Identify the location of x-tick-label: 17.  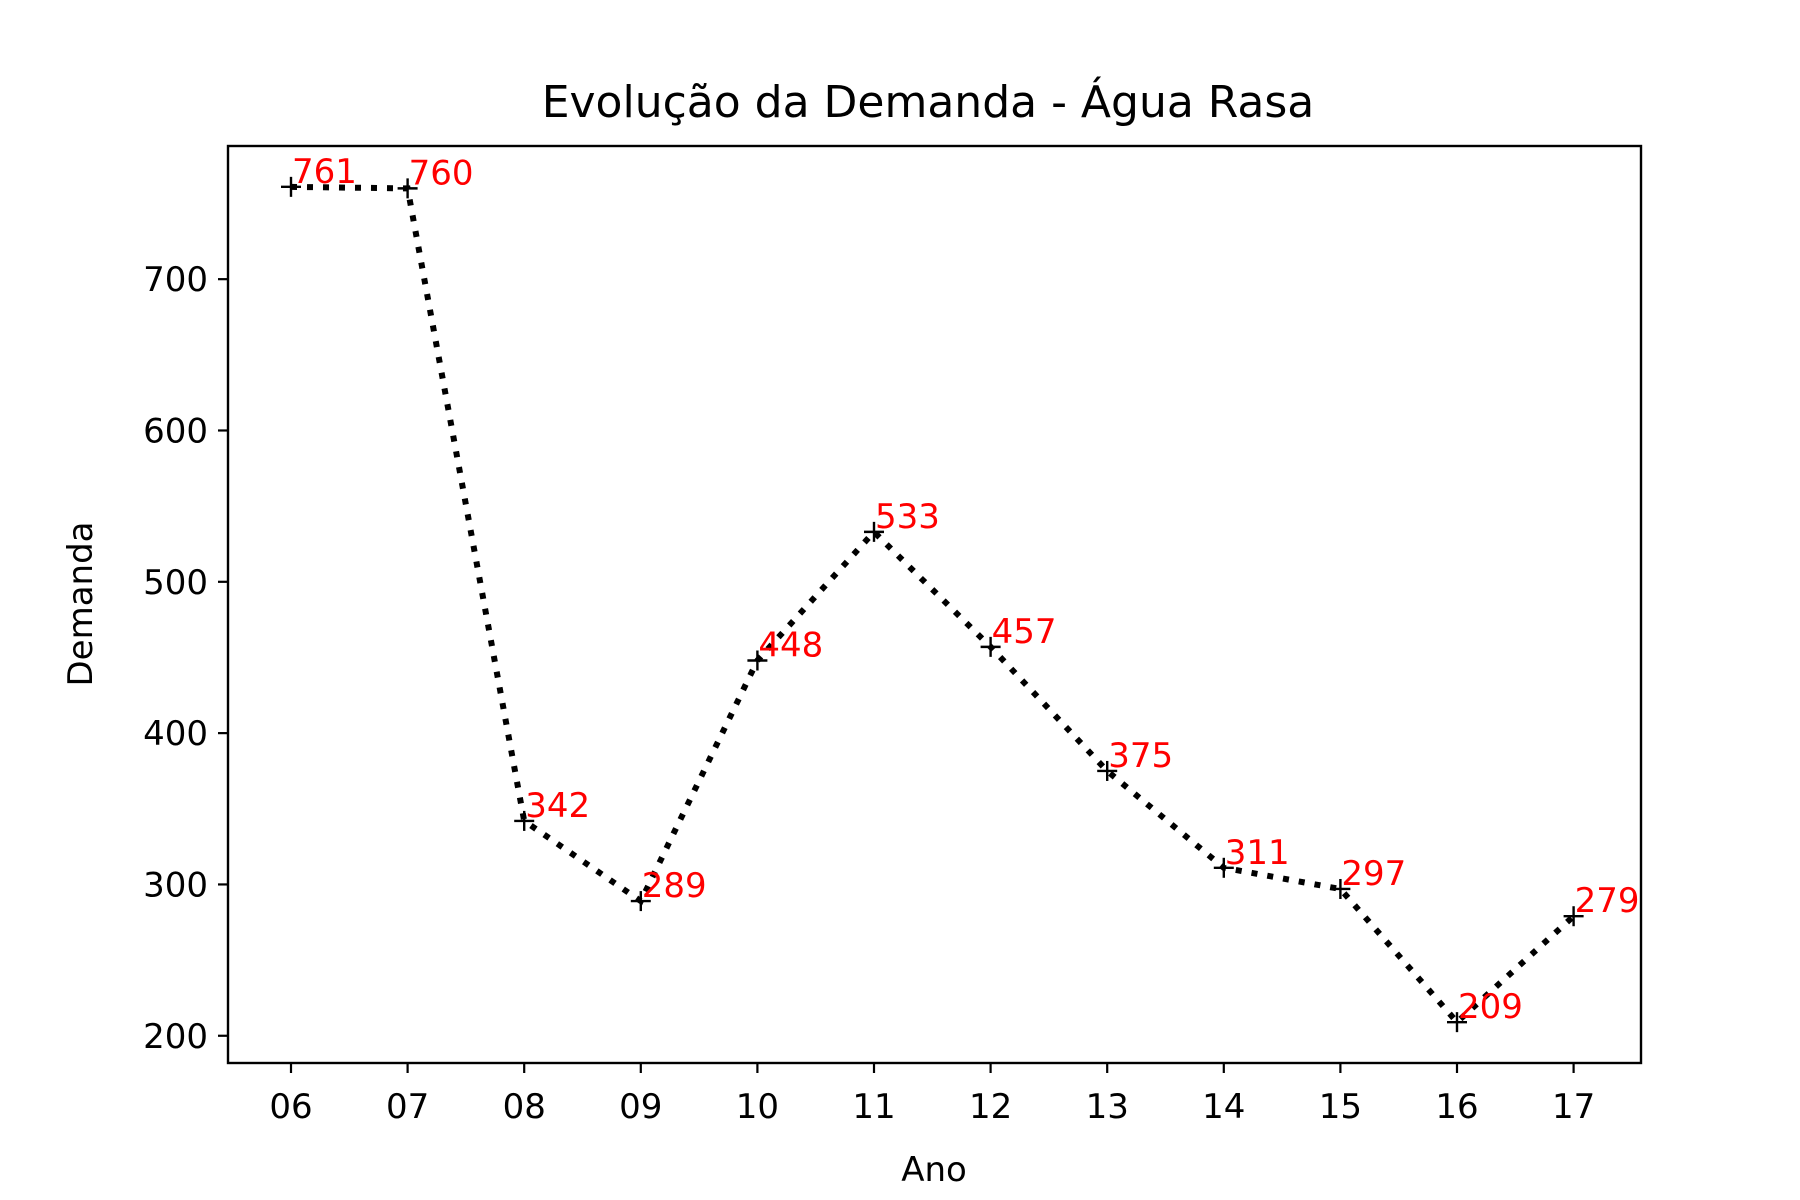
(1573, 1107).